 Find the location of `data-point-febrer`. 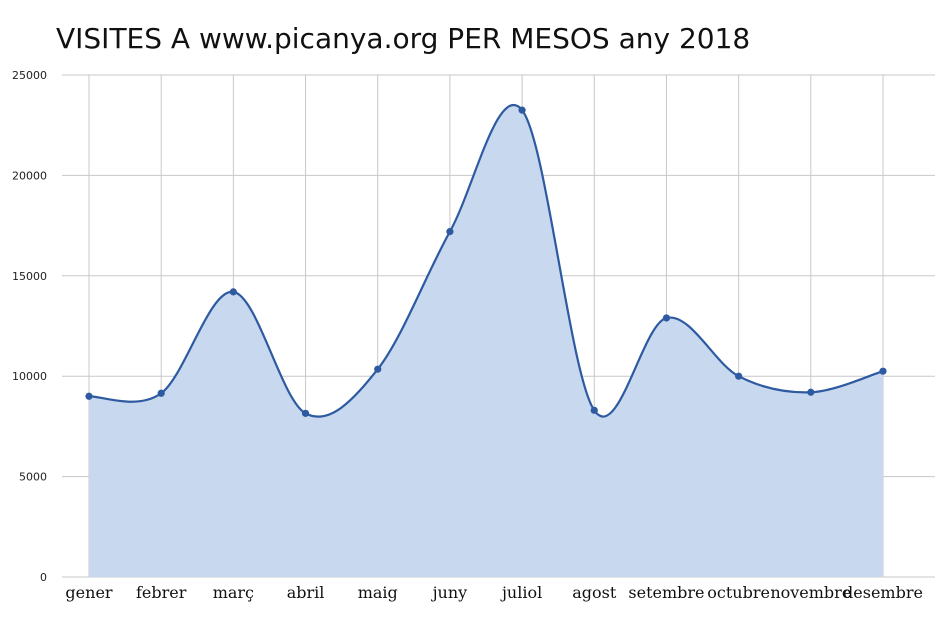

data-point-febrer is located at coordinates (161, 393).